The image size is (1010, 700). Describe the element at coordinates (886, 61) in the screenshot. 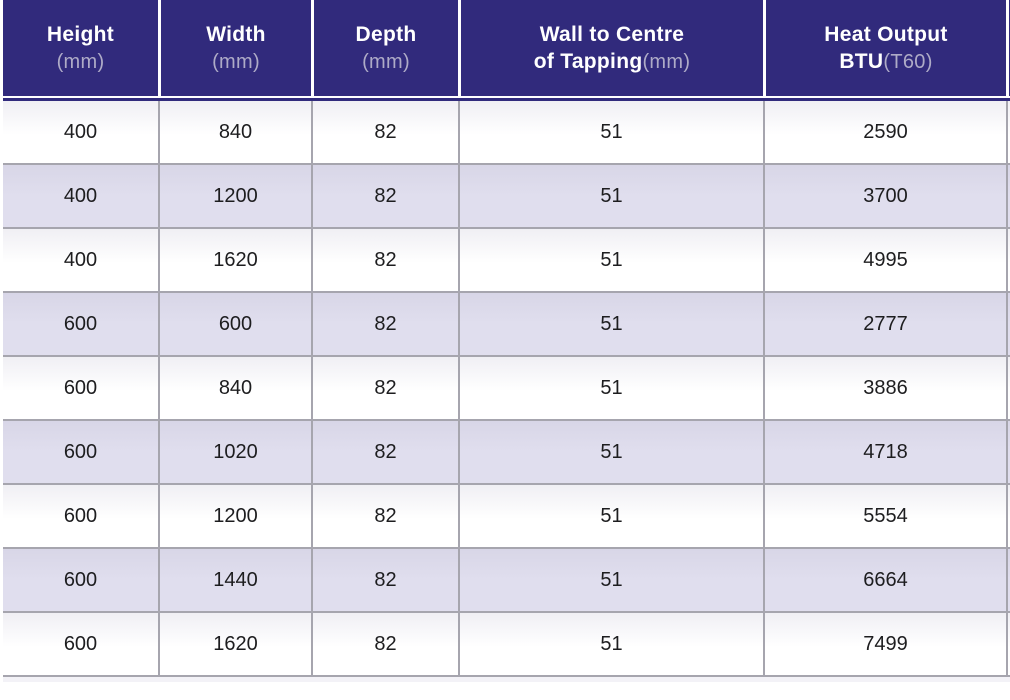

I see `header-unit: BTU(T60)` at that location.